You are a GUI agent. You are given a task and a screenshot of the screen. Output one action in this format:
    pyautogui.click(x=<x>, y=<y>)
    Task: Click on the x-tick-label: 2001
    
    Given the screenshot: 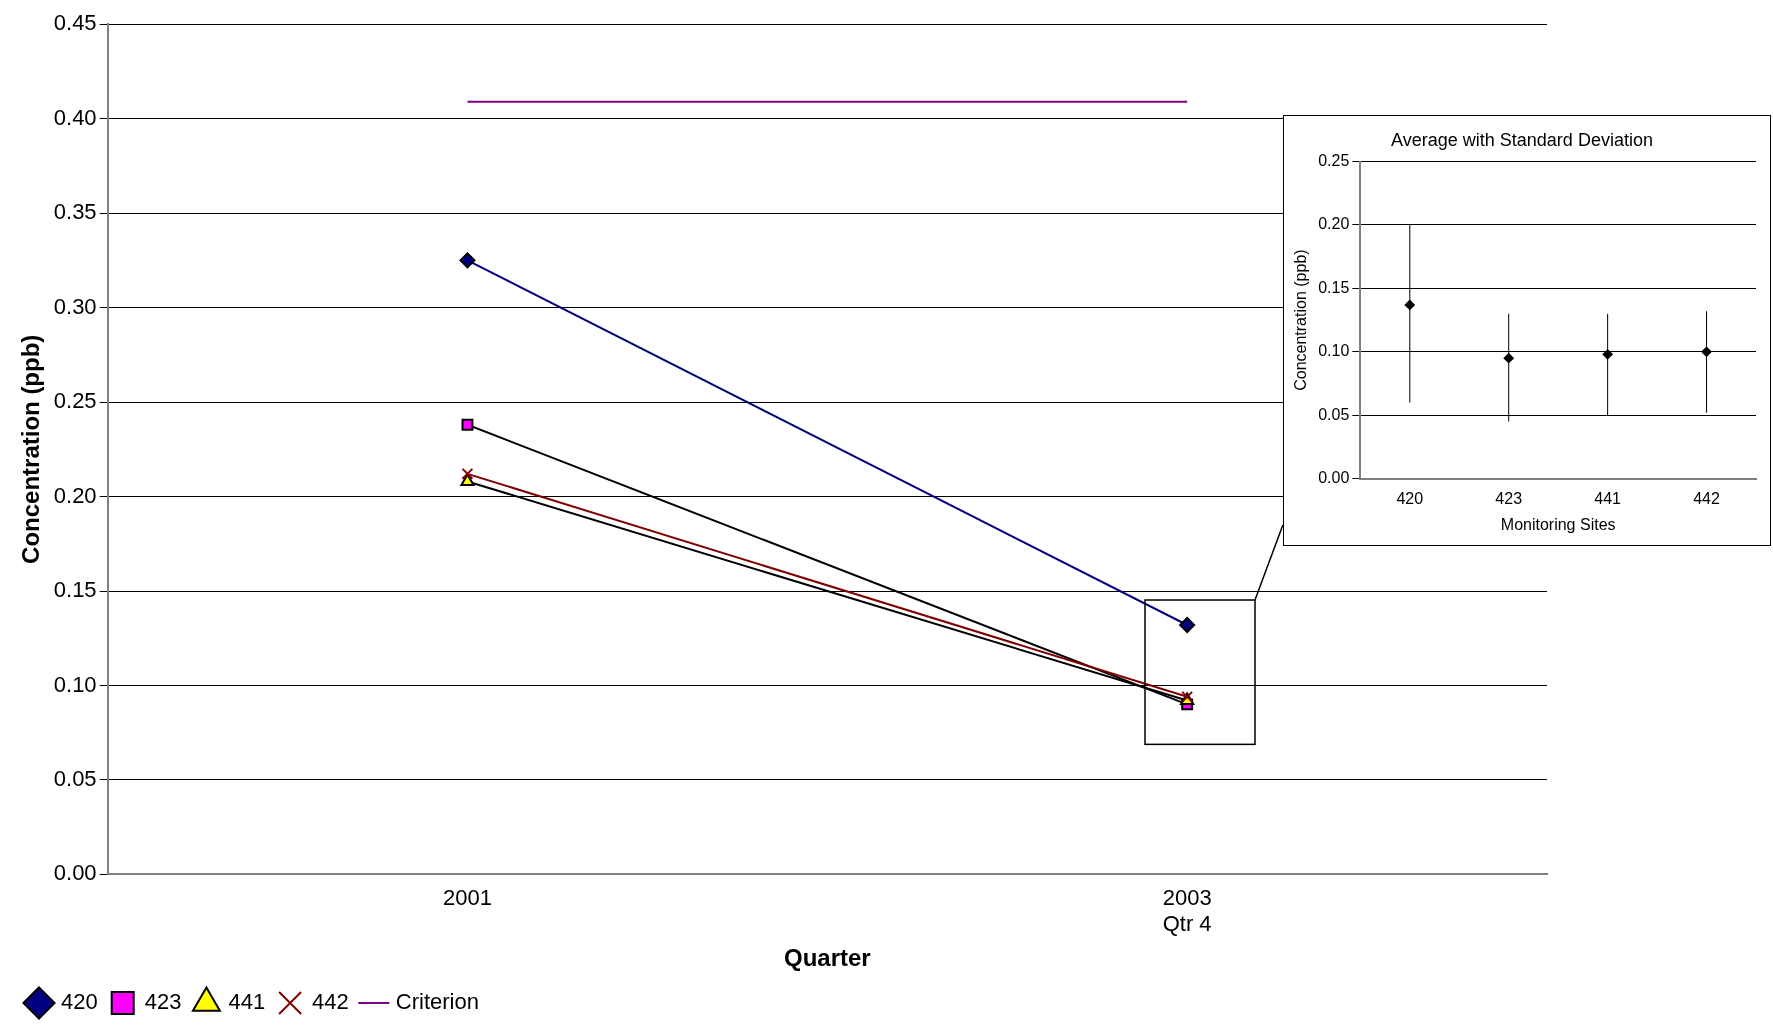 What is the action you would take?
    pyautogui.click(x=467, y=897)
    